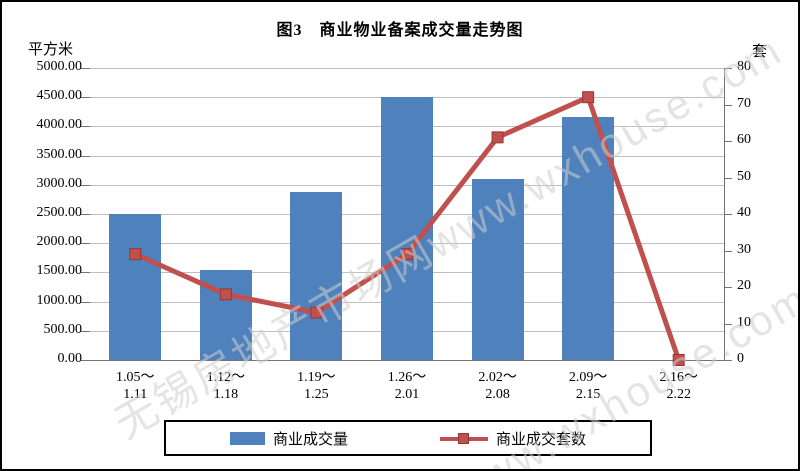 The height and width of the screenshot is (471, 800). What do you see at coordinates (135, 386) in the screenshot?
I see `x-axis-category-label: 1.05～ 1.11` at bounding box center [135, 386].